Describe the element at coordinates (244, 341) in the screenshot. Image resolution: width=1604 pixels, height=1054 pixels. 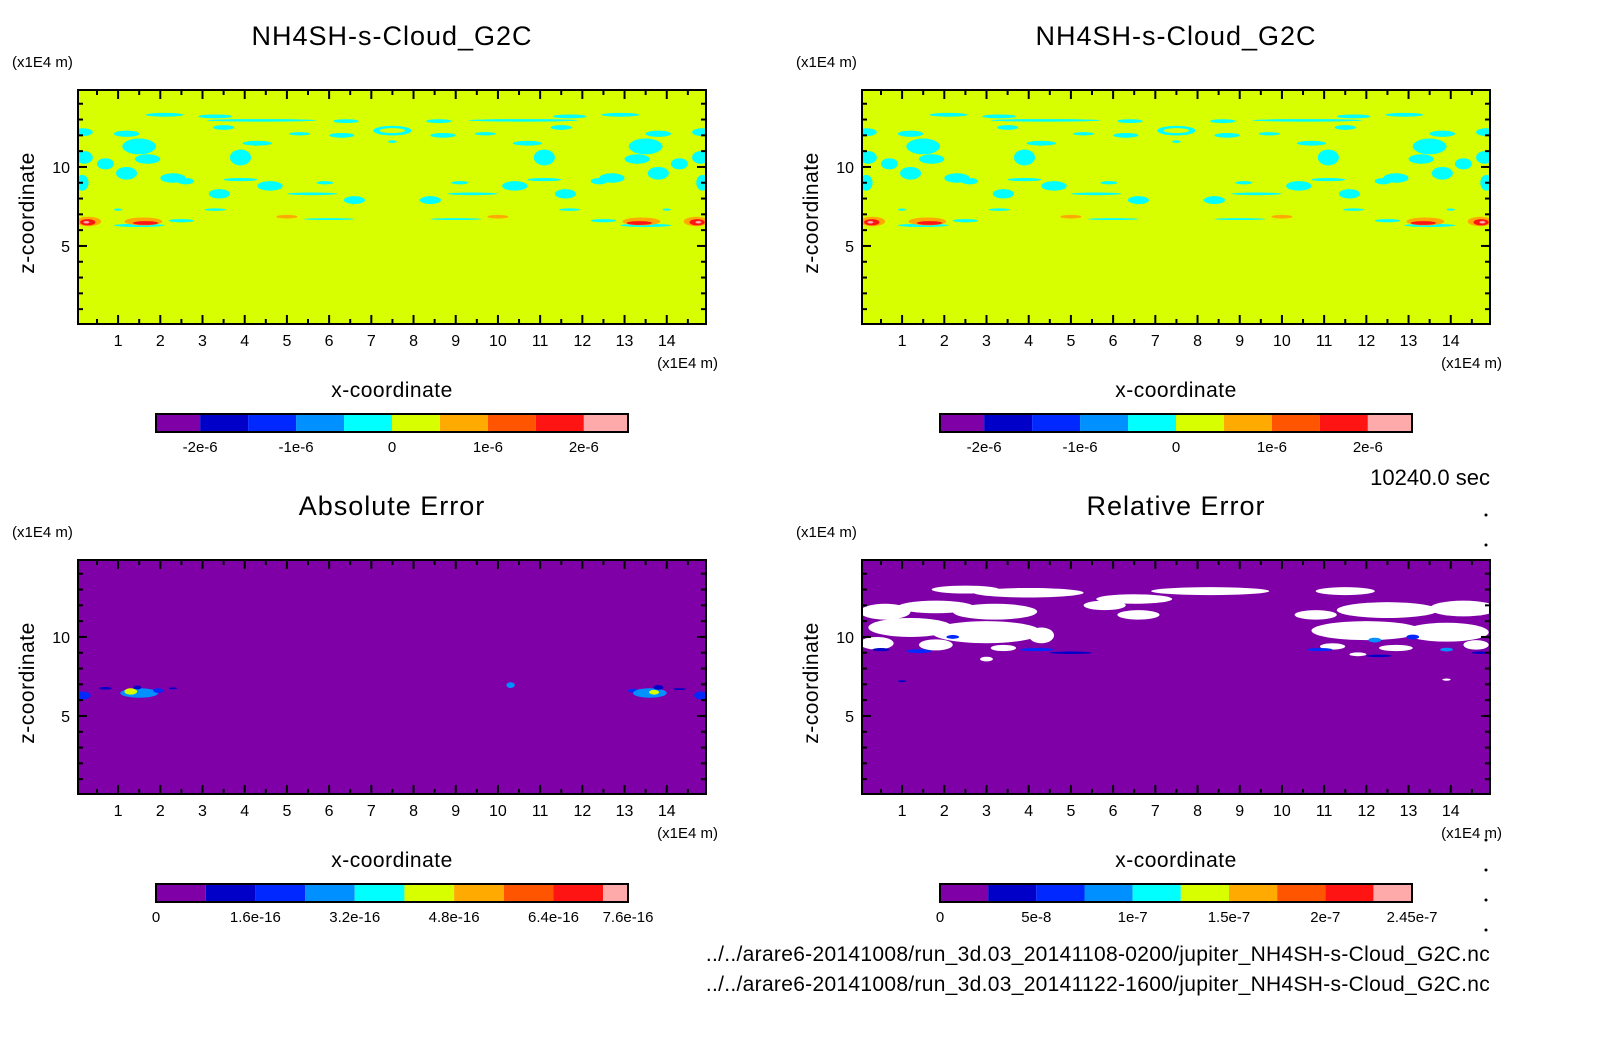
I see `x-tick-label: 4` at that location.